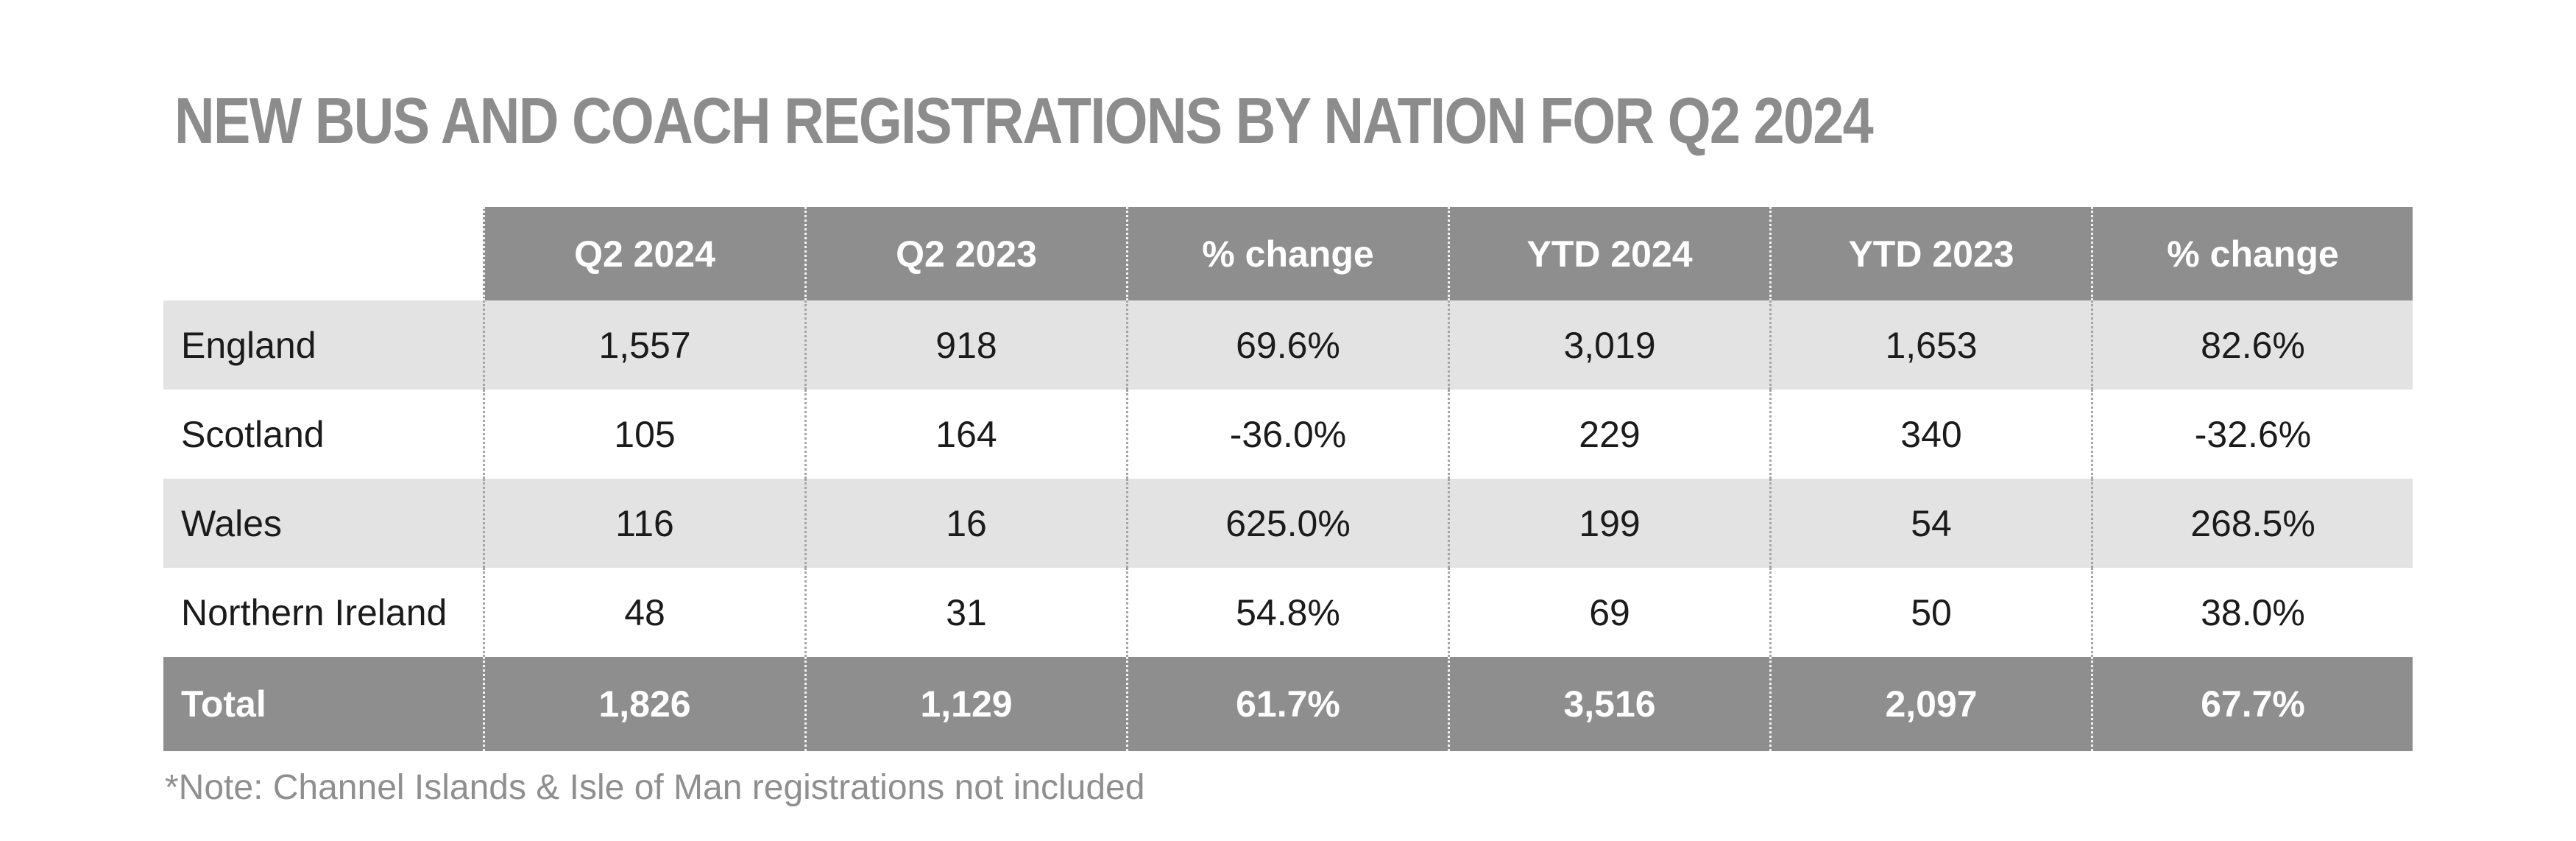 This screenshot has width=2576, height=841. What do you see at coordinates (643, 612) in the screenshot?
I see `northern-ireland-q2-2024: 48` at bounding box center [643, 612].